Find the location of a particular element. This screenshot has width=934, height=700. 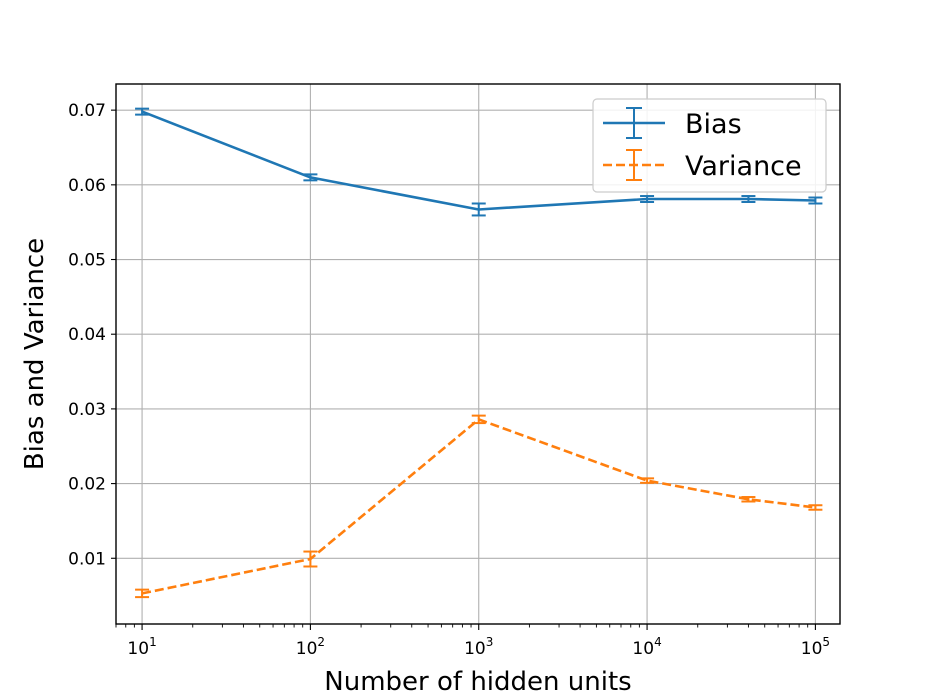

legend-label-bias: Bias is located at coordinates (713, 124).